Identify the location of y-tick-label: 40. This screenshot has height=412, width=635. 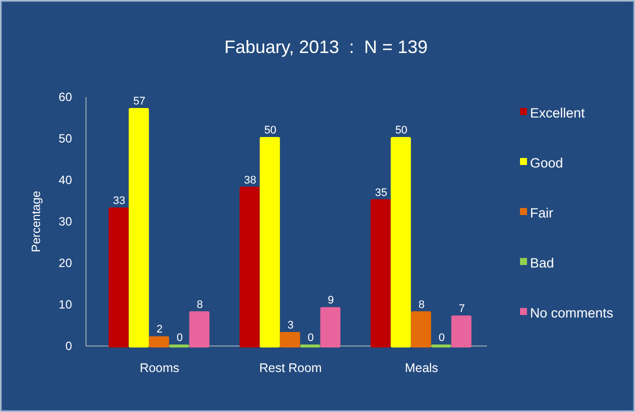
(65, 180).